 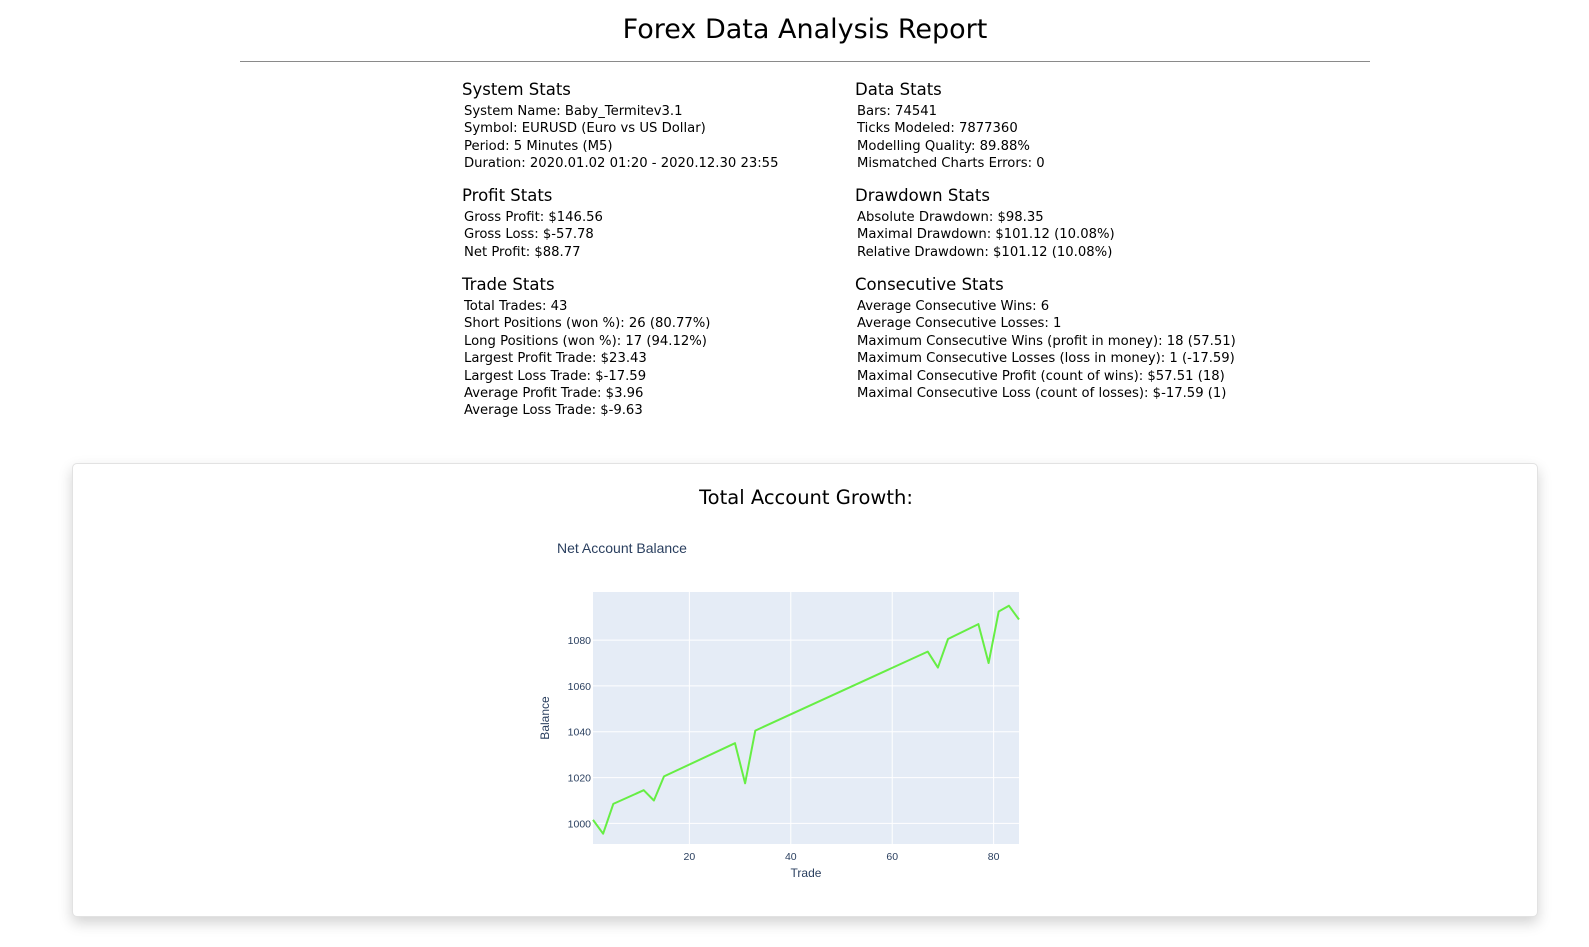 I want to click on stat-item: Ticks Modeled: 7877360, so click(x=937, y=129).